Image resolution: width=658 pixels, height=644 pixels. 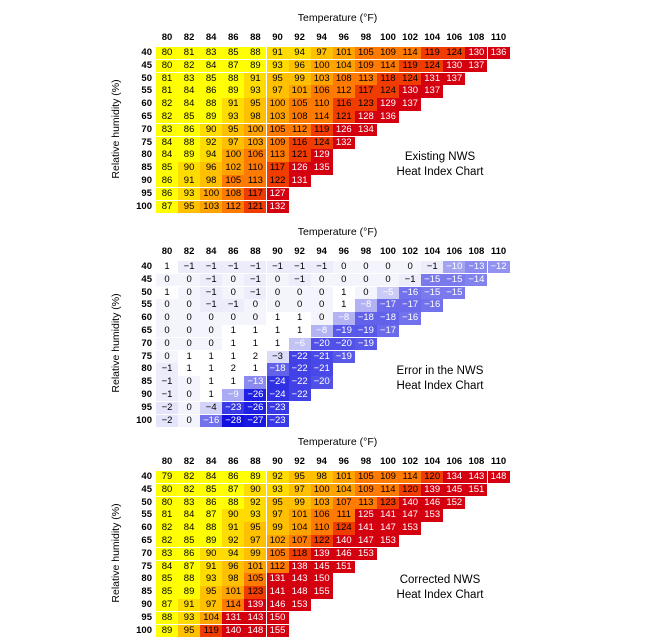 What do you see at coordinates (344, 37) in the screenshot?
I see `x-tick-label: 96` at bounding box center [344, 37].